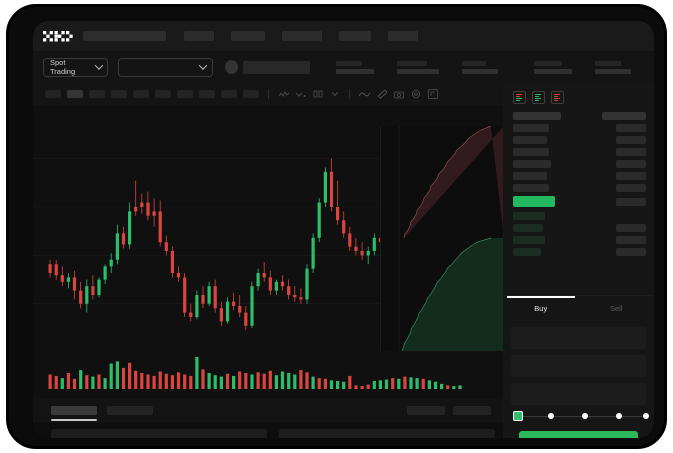  Describe the element at coordinates (538, 97) in the screenshot. I see `bids-view-icon` at that location.